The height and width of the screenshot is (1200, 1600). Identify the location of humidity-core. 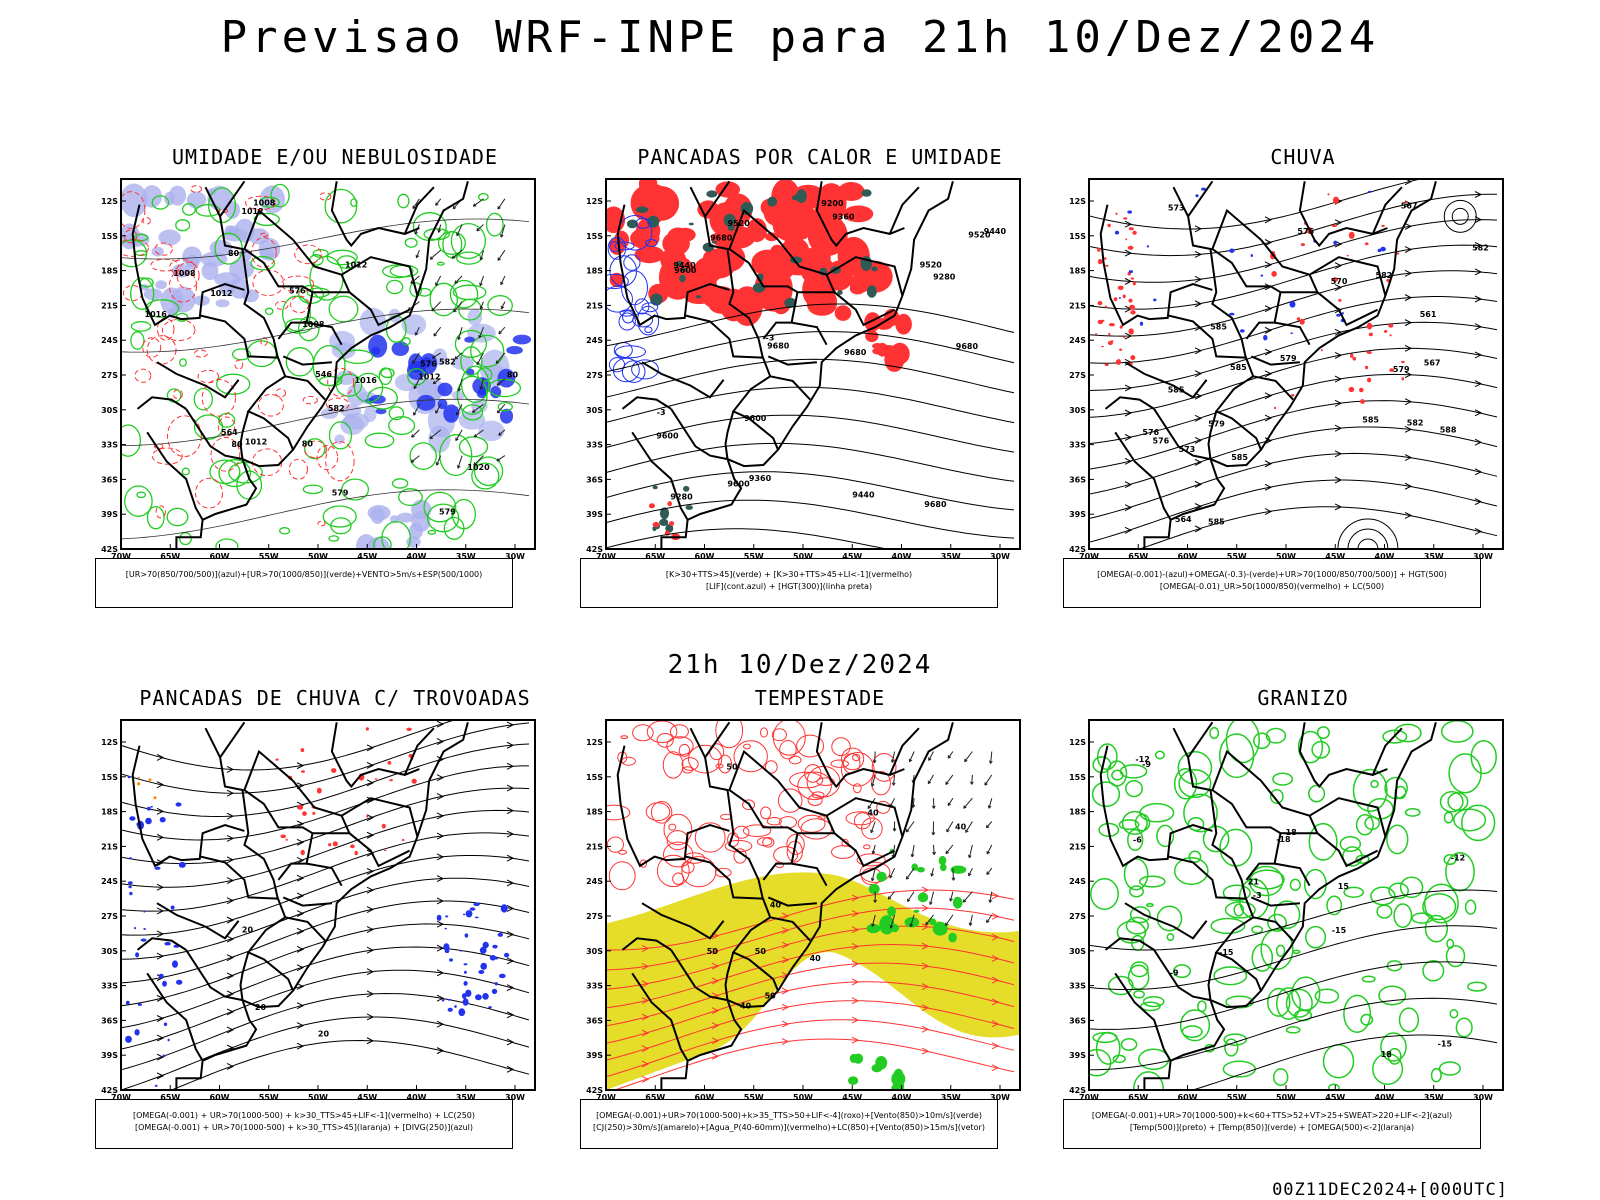
(426, 402).